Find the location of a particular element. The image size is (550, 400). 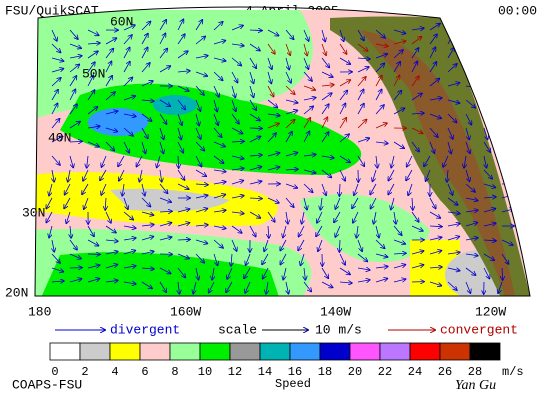

colorbar: 0 2 4 6 8 10 12 14 16 18 20 22 24 26 28 m/s is located at coordinates (286, 360).